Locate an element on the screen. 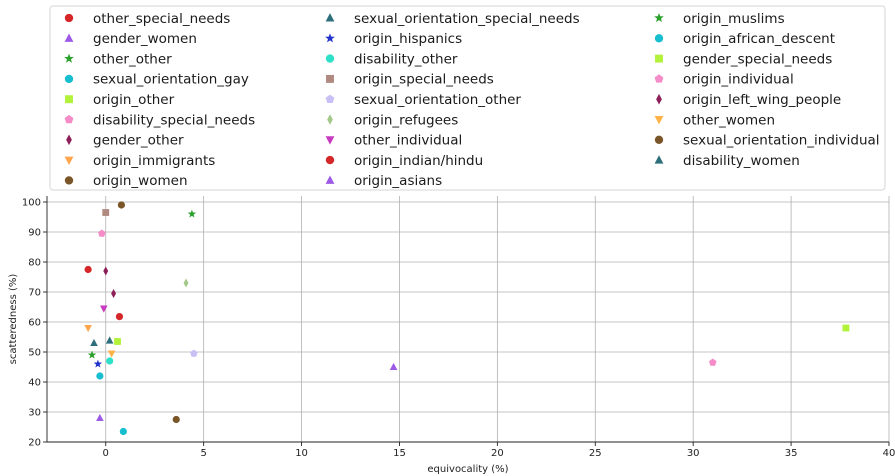 The width and height of the screenshot is (895, 476). legend-label: sexual_orientation_special_needs is located at coordinates (467, 19).